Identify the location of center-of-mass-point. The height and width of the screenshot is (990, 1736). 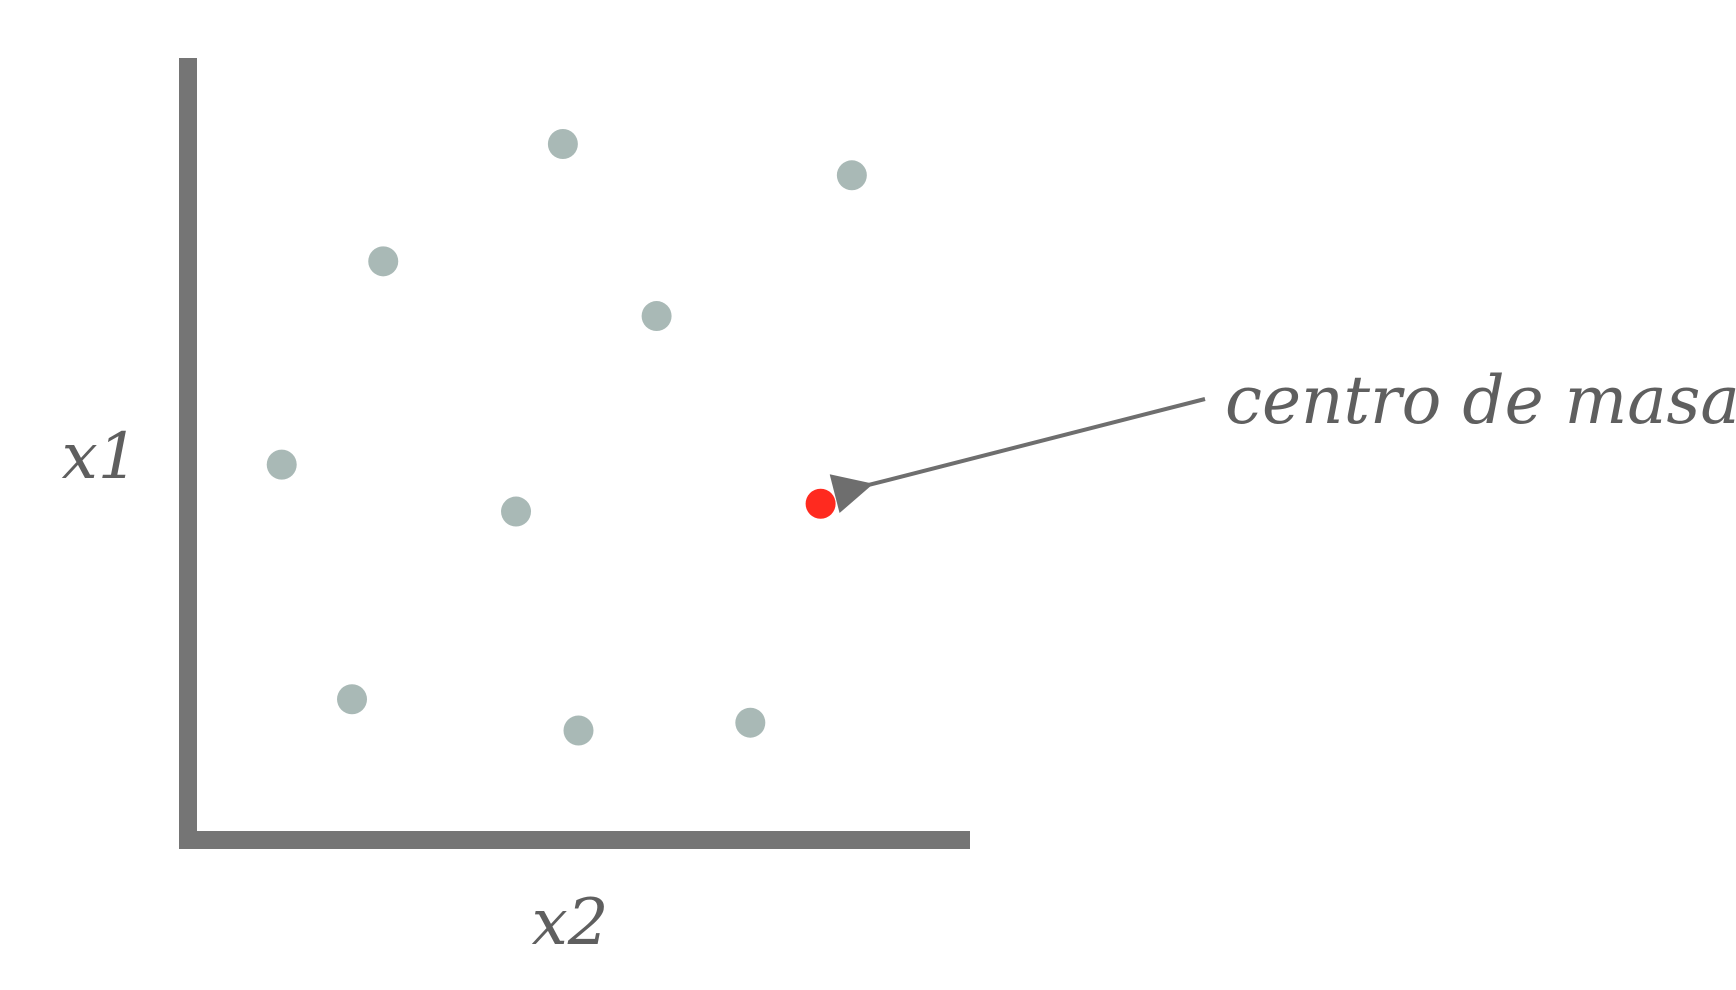
(820, 503).